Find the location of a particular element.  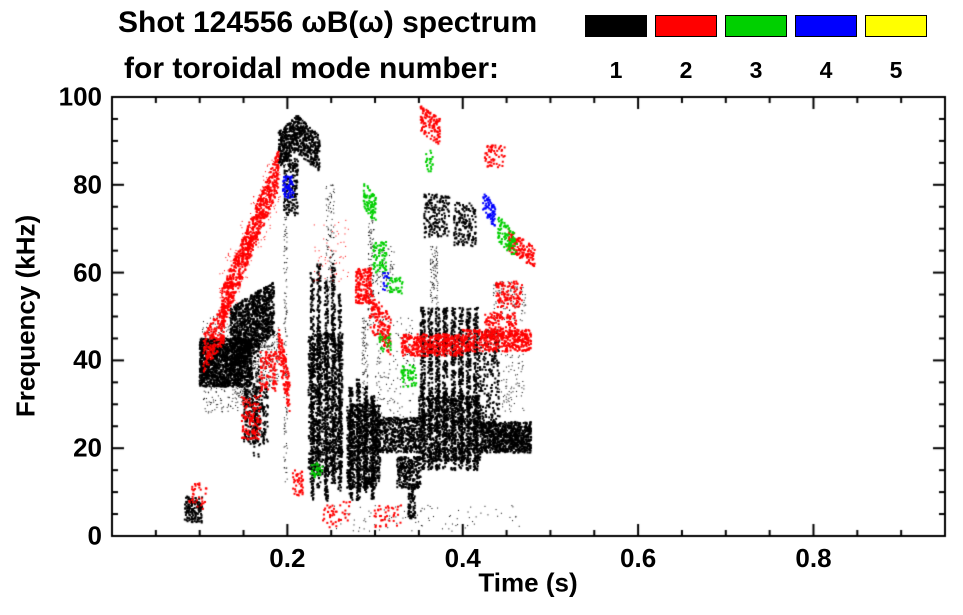

figure-title: Shot 124556 ωB(ω) spectrum is located at coordinates (328, 22).